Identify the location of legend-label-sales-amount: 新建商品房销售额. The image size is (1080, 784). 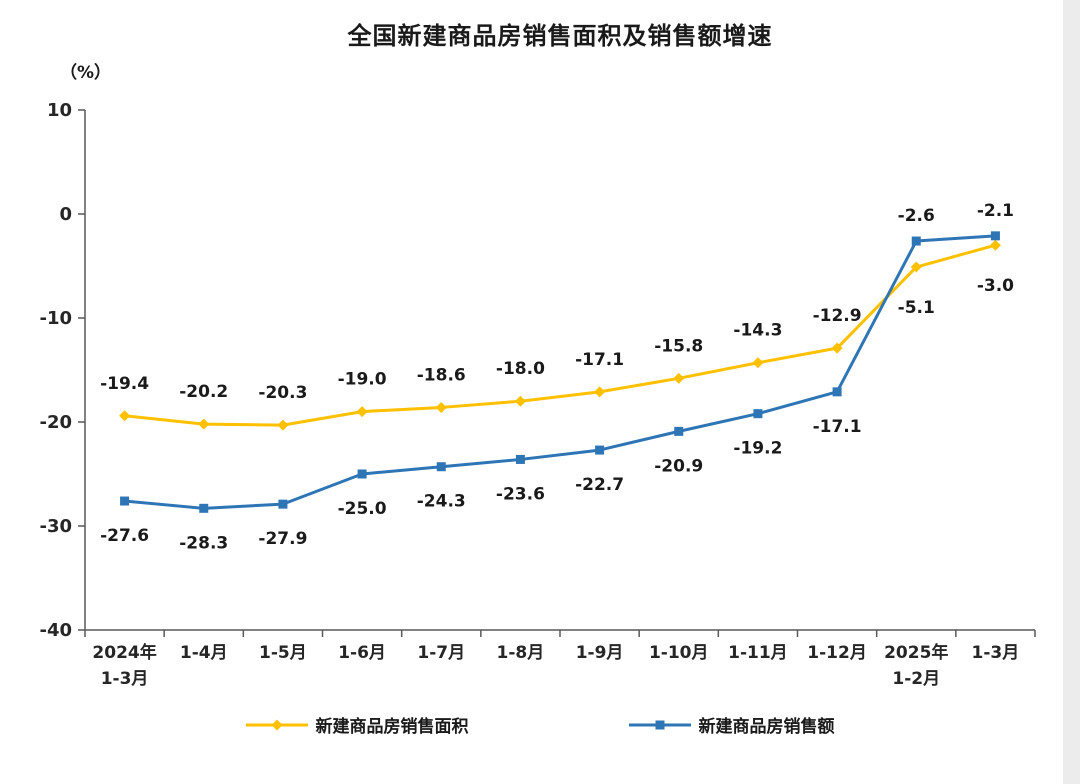
(766, 727).